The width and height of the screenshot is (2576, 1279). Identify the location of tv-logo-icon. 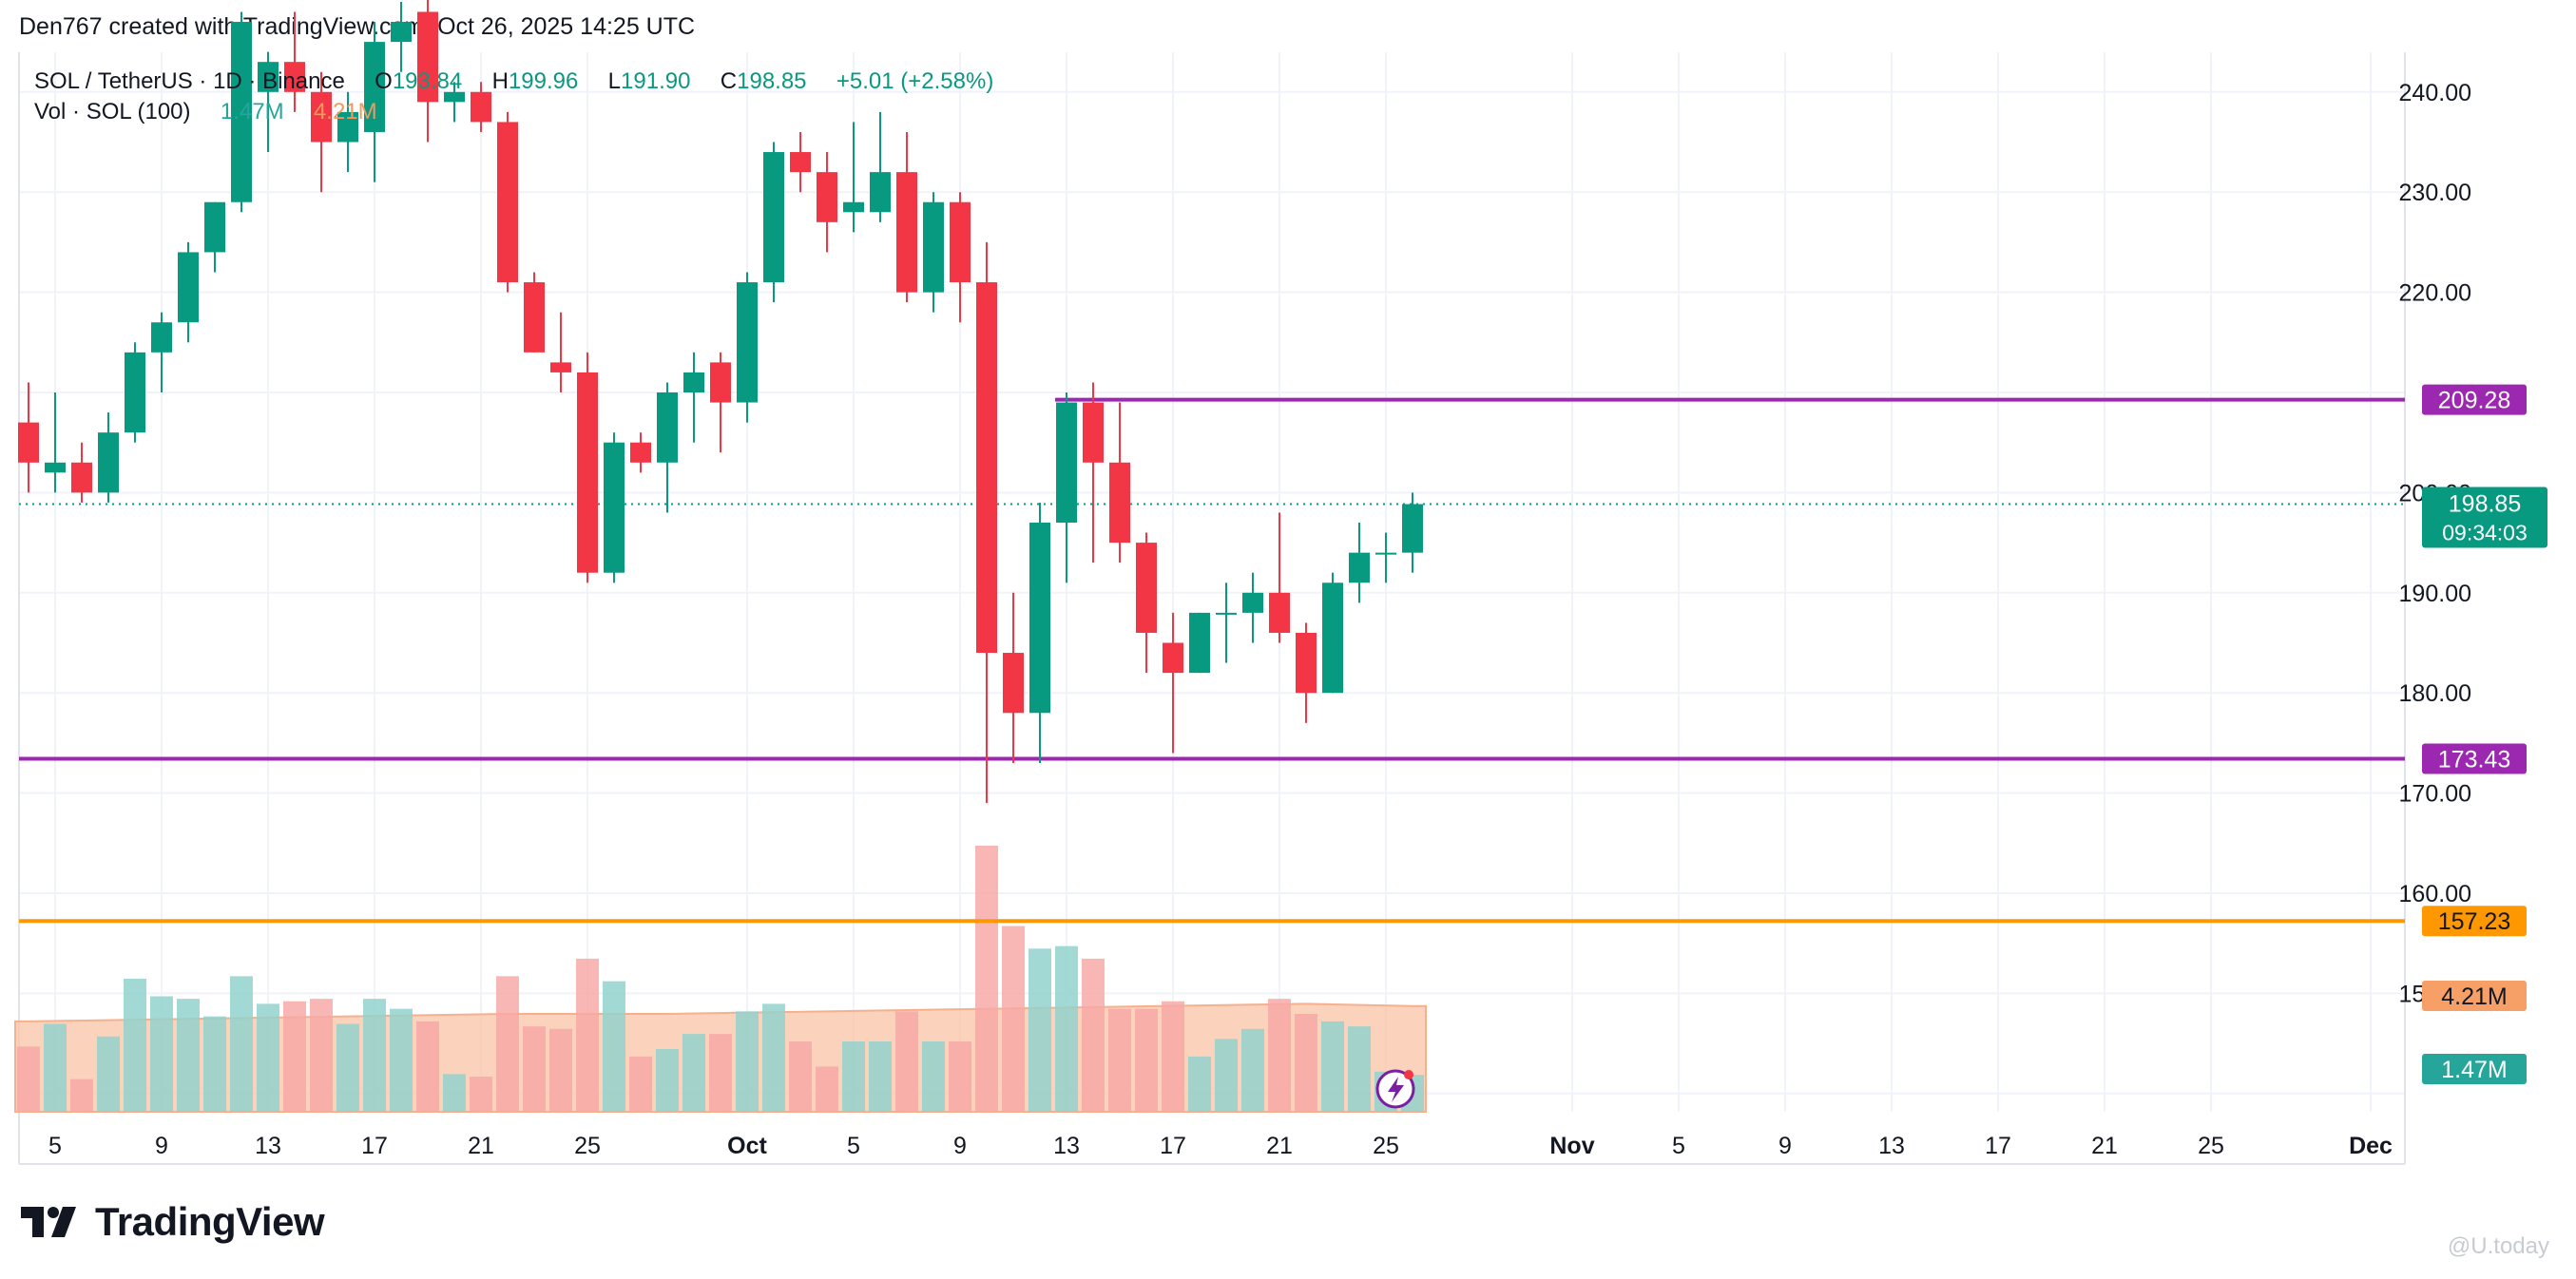
(49, 1222).